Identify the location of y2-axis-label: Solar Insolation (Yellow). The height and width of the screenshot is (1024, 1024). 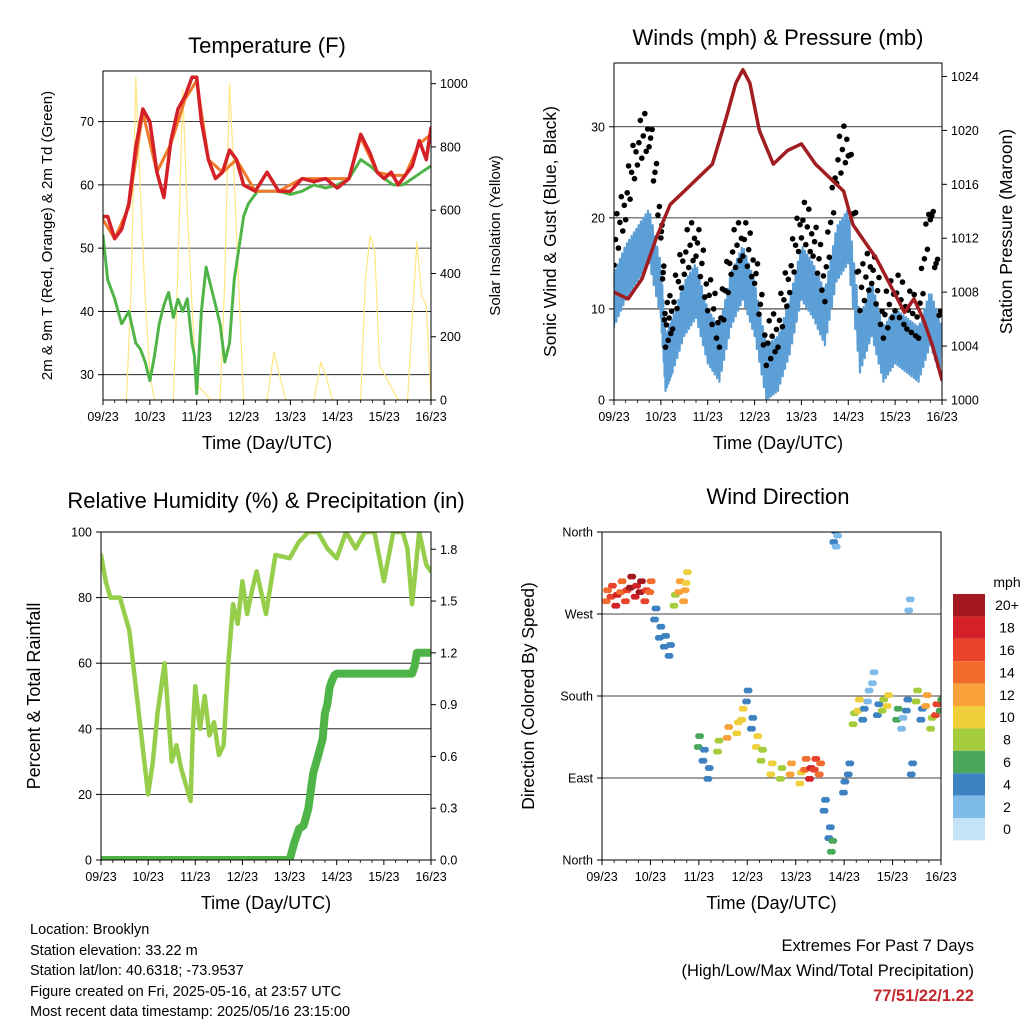
(495, 235).